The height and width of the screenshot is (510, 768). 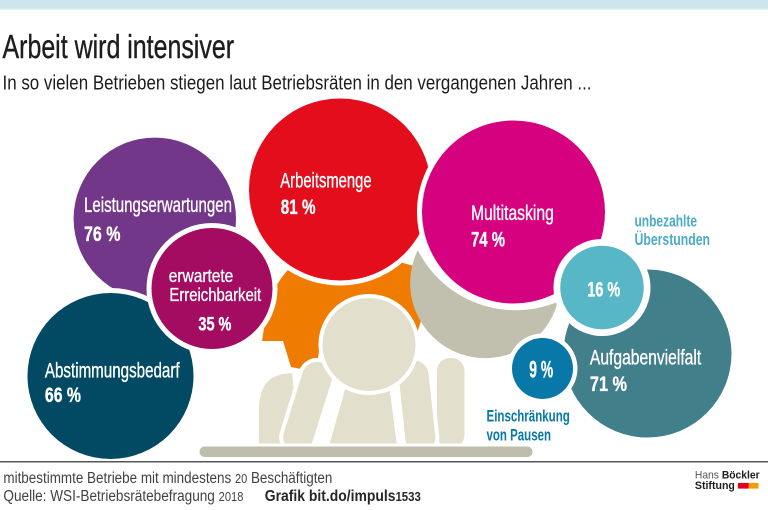 I want to click on svg-text: 35 %, so click(x=214, y=325).